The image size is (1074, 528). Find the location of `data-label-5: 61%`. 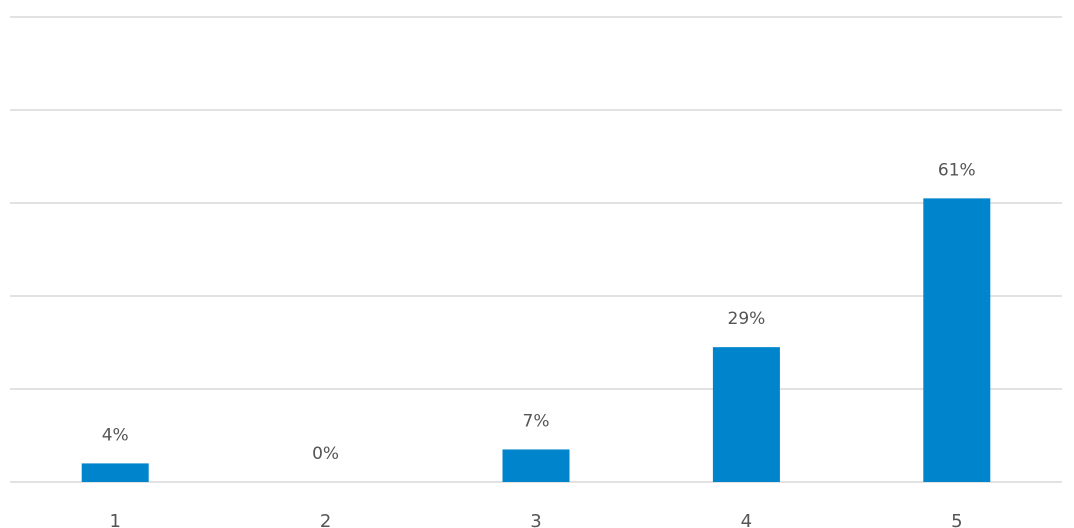

data-label-5: 61% is located at coordinates (957, 170).